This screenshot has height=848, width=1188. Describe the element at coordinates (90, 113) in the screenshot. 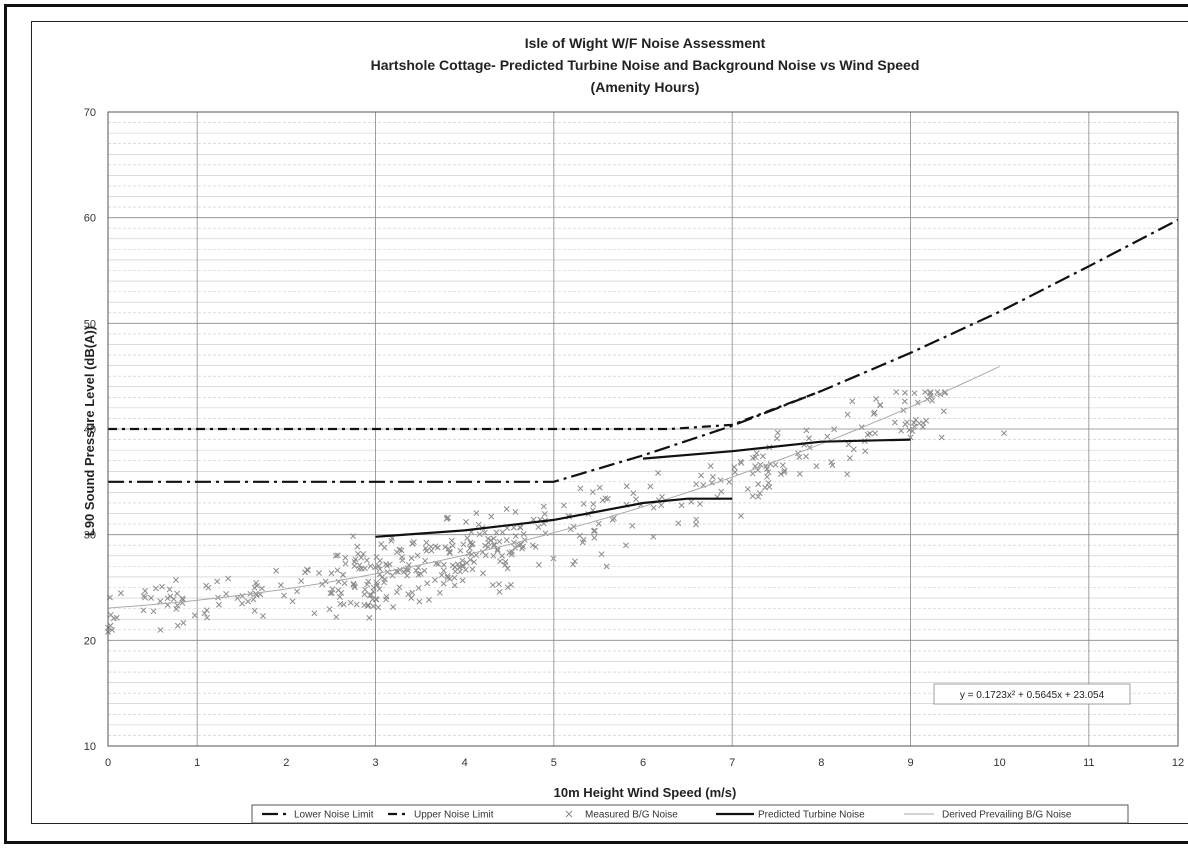

I see `y-tick-label: 70` at that location.